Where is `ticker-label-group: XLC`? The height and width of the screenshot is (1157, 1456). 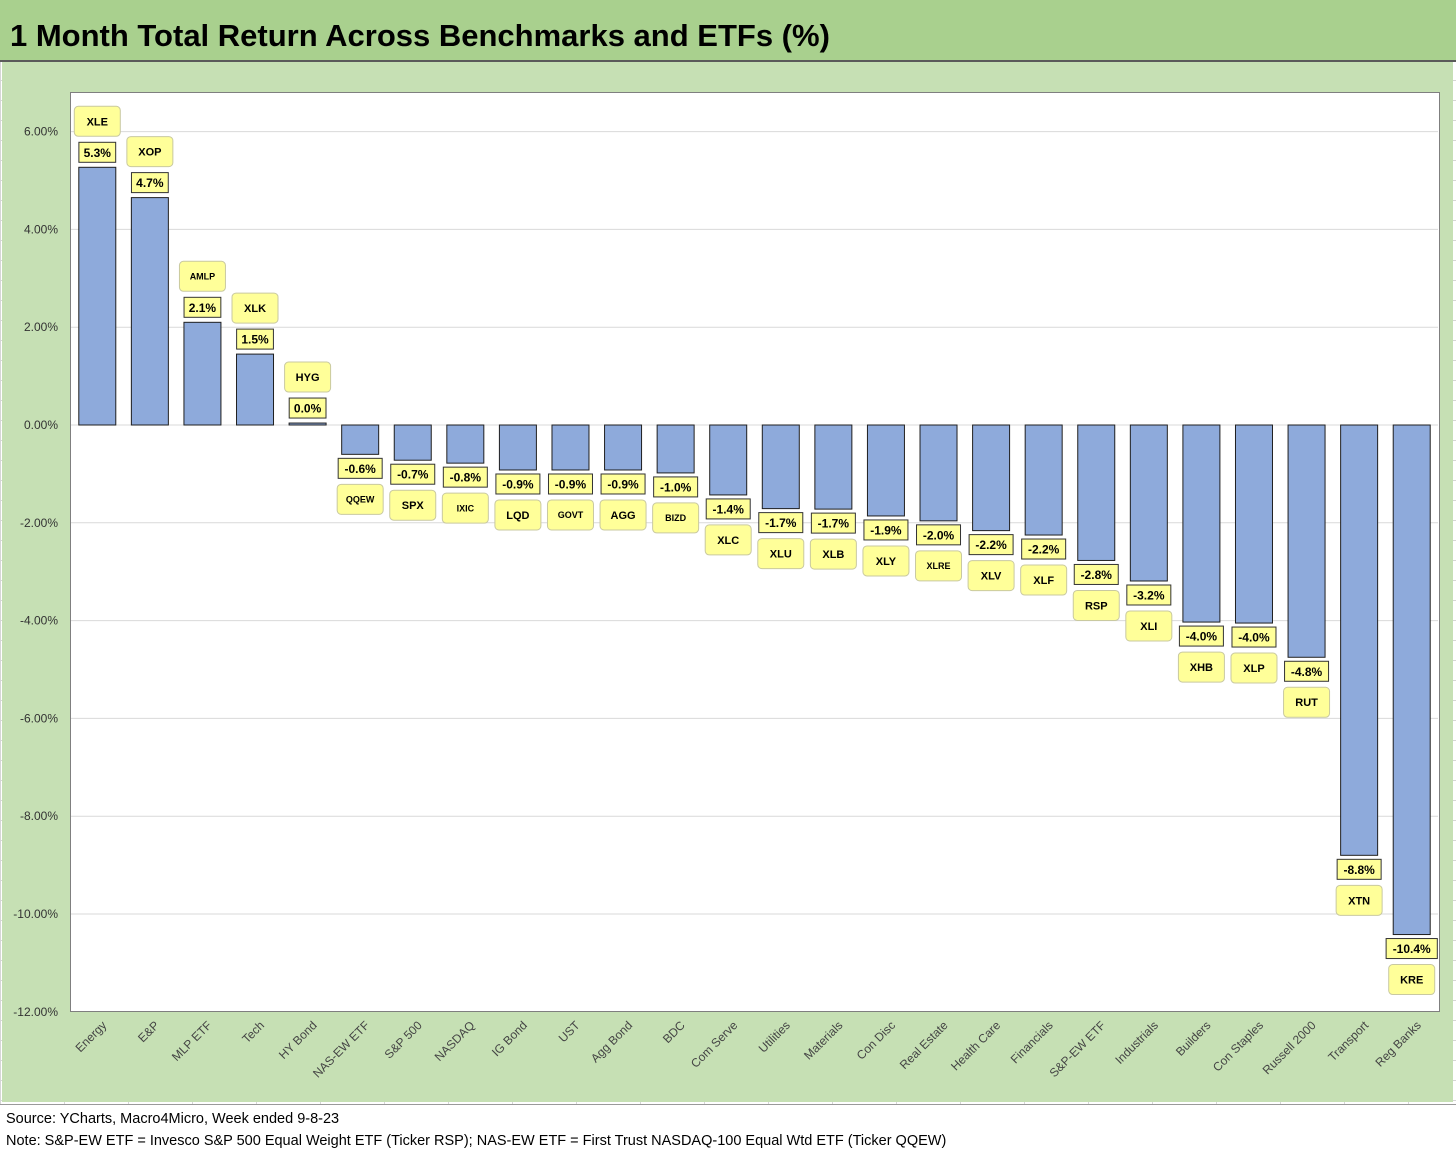 ticker-label-group: XLC is located at coordinates (728, 540).